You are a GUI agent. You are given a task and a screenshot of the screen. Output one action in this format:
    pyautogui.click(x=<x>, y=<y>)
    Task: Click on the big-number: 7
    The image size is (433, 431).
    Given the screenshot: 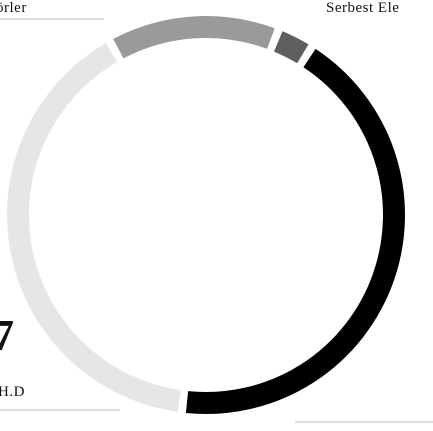 What is the action you would take?
    pyautogui.click(x=7, y=335)
    